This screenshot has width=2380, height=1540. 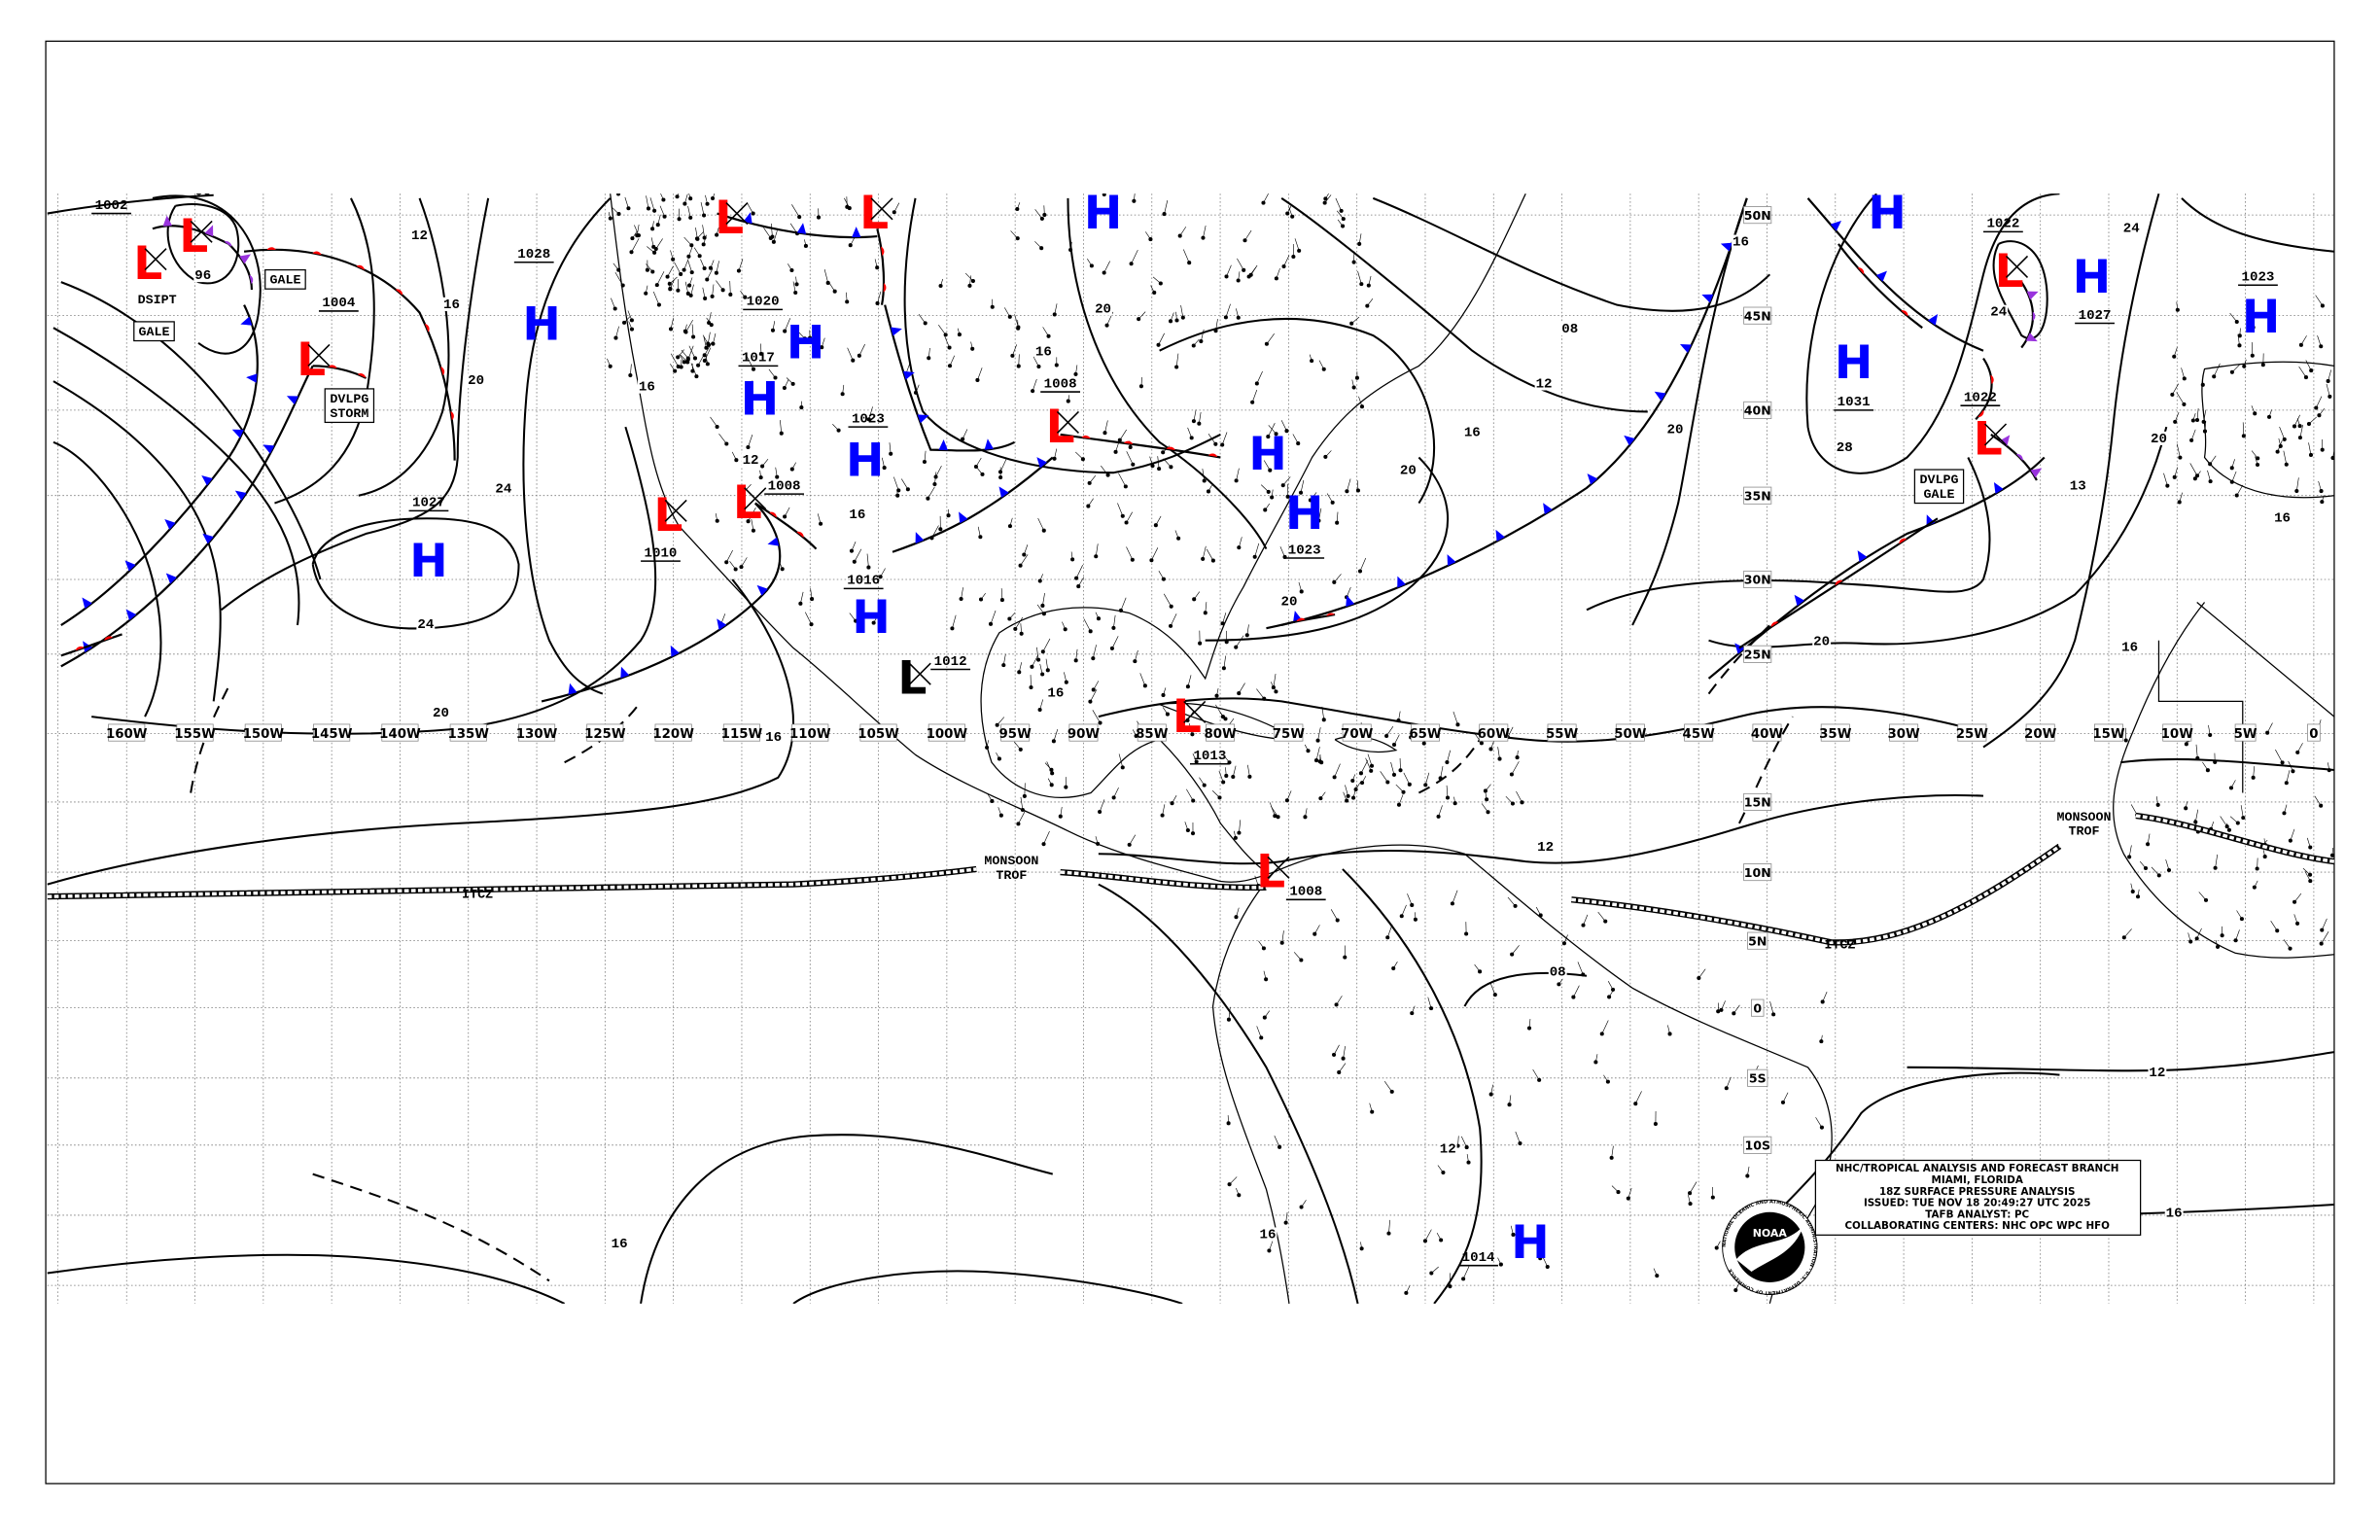 I want to click on isobar-label-group: 16, so click(x=451, y=305).